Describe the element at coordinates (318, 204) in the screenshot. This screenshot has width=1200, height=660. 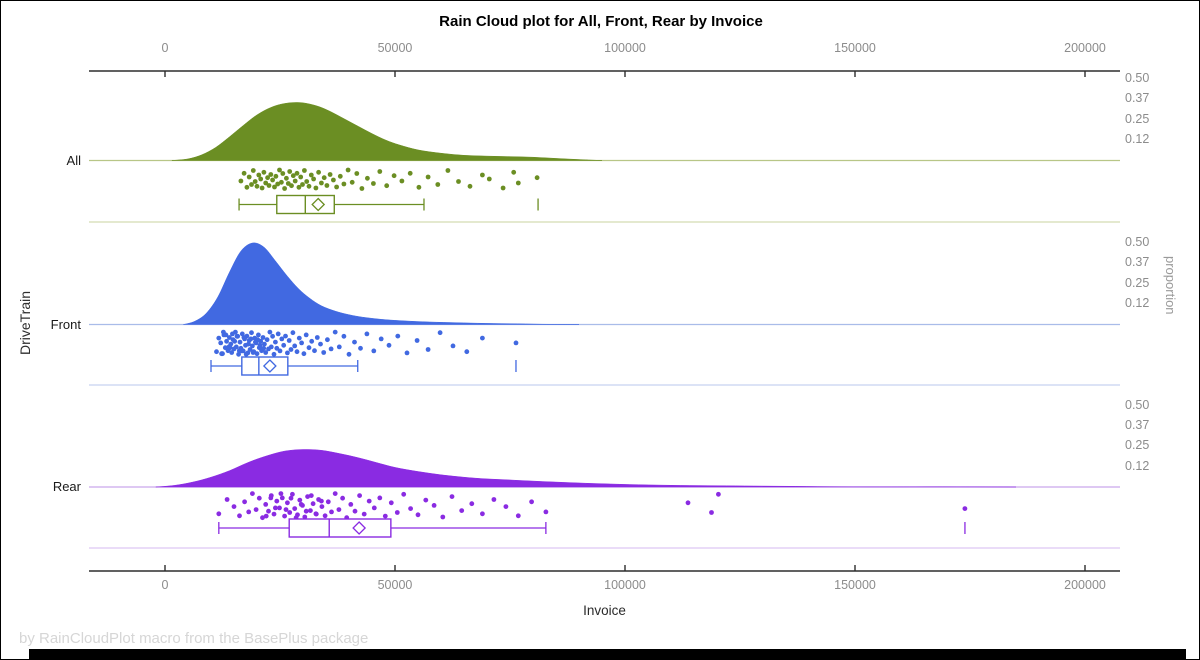
I see `mean-diamond-all` at that location.